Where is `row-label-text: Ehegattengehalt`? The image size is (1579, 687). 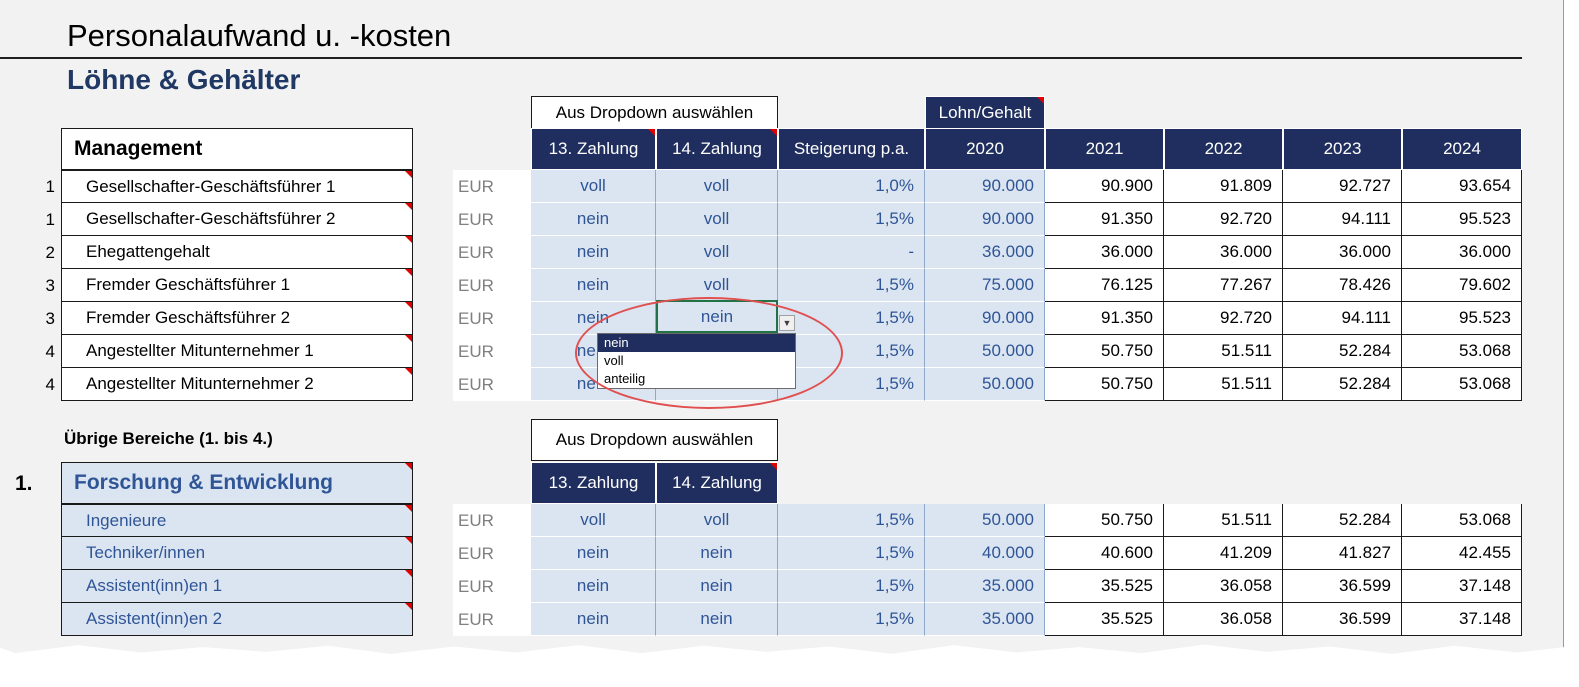
row-label-text: Ehegattengehalt is located at coordinates (148, 251).